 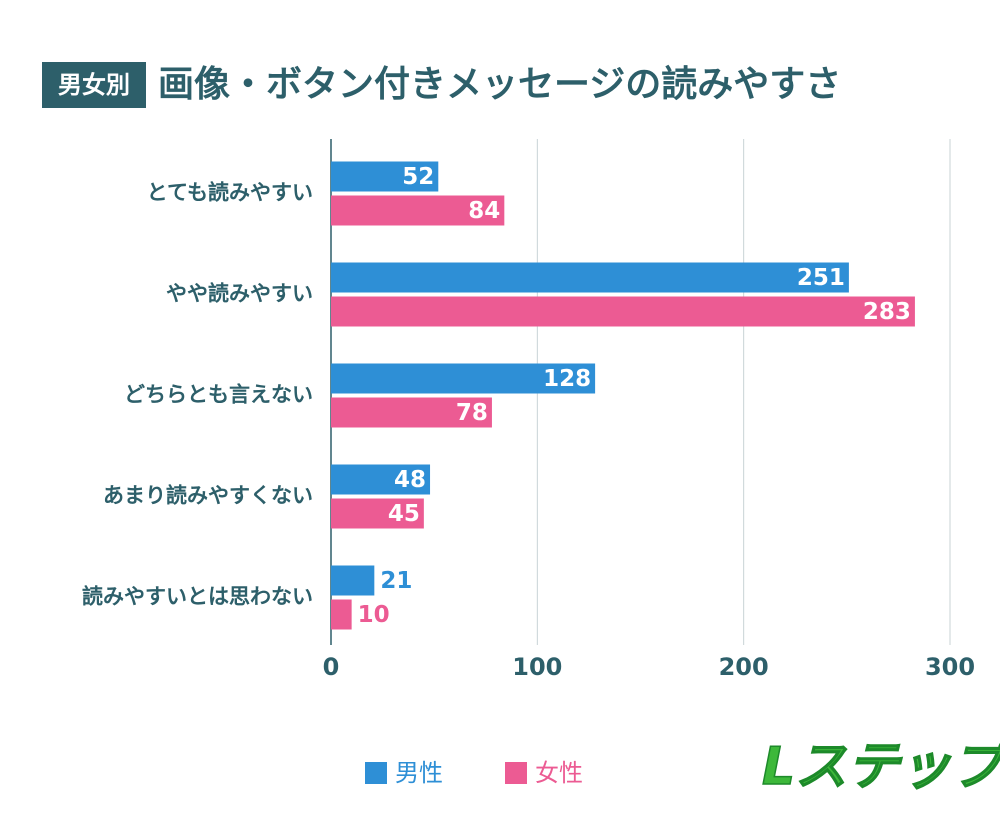 What do you see at coordinates (484, 211) in the screenshot?
I see `value-label: 84` at bounding box center [484, 211].